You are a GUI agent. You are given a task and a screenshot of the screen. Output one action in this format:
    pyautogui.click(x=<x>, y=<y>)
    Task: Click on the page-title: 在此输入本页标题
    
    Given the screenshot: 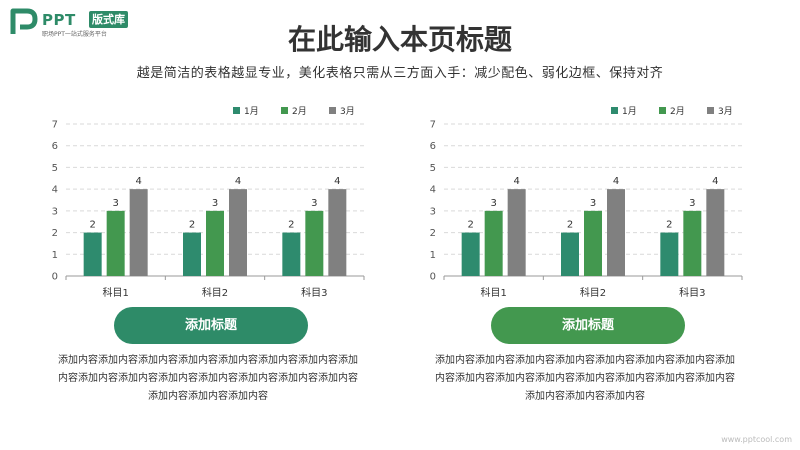 What is the action you would take?
    pyautogui.click(x=399, y=39)
    